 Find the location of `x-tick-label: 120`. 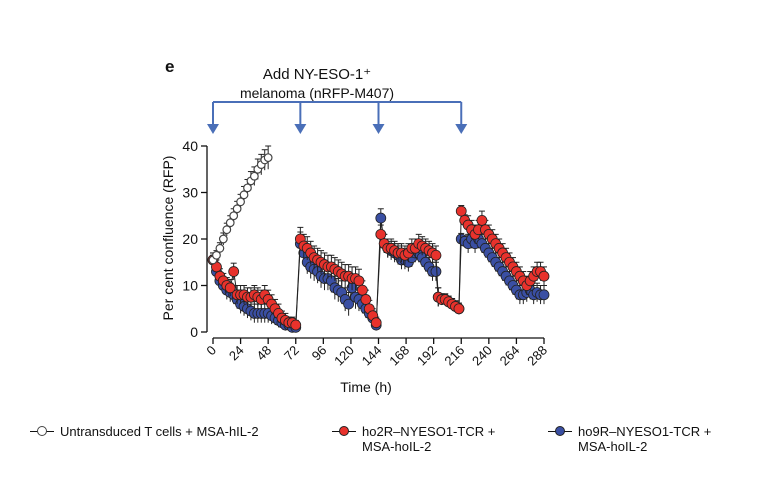

x-tick-label: 120 is located at coordinates (344, 356).